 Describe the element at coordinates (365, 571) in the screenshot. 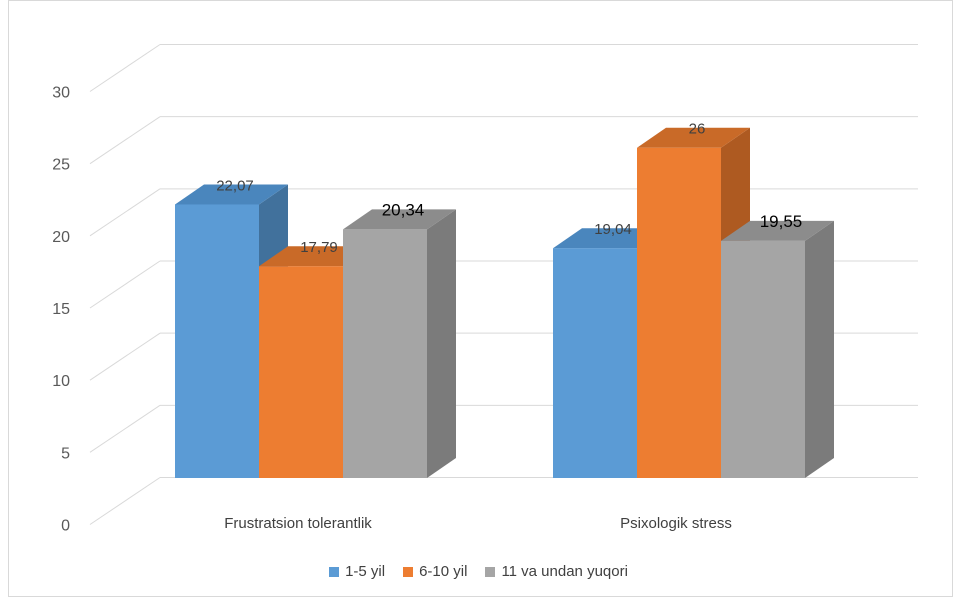

I see `legend-label: 1-5 yil` at that location.